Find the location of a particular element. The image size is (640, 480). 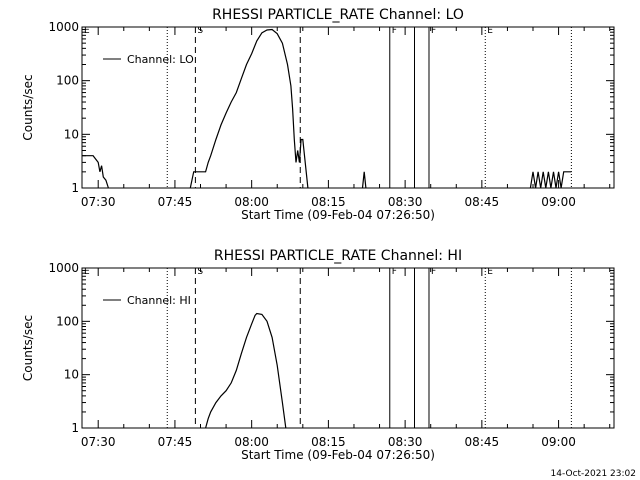

chart-title: RHESSI PARTICLE_RATE Channel: HI is located at coordinates (338, 256).